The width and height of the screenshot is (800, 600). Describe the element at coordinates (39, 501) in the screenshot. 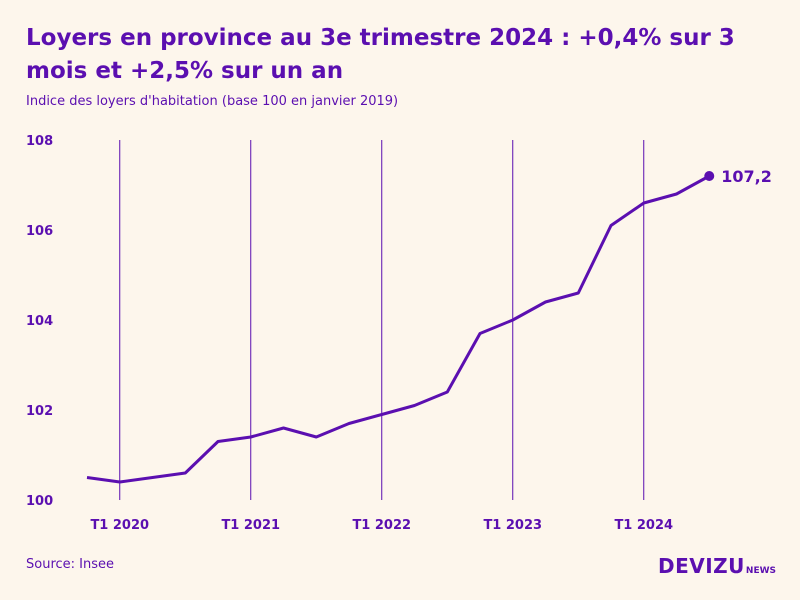

I see `y-tick-label: 100` at that location.